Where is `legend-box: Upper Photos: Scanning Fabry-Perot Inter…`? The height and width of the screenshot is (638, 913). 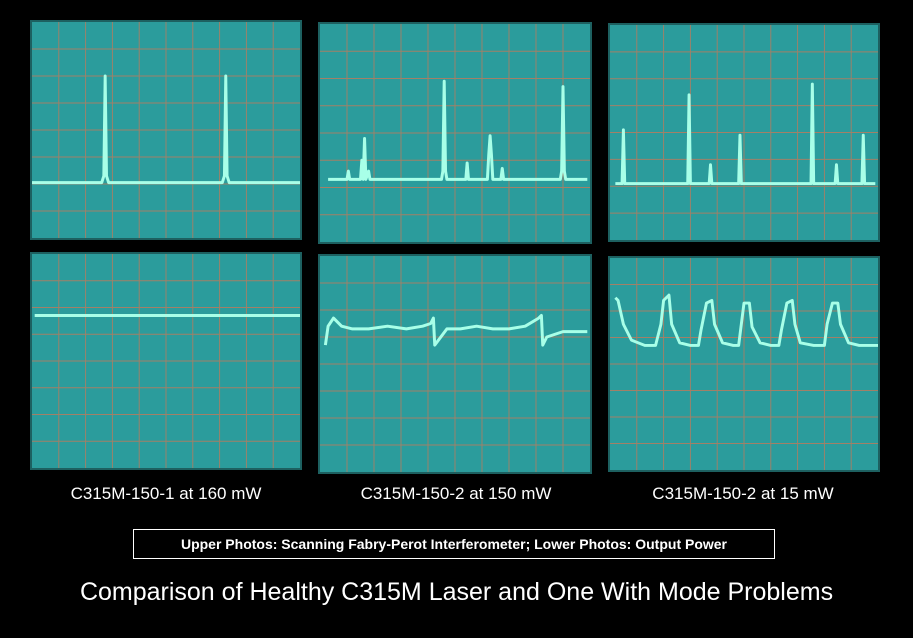 legend-box: Upper Photos: Scanning Fabry-Perot Inter… is located at coordinates (454, 544).